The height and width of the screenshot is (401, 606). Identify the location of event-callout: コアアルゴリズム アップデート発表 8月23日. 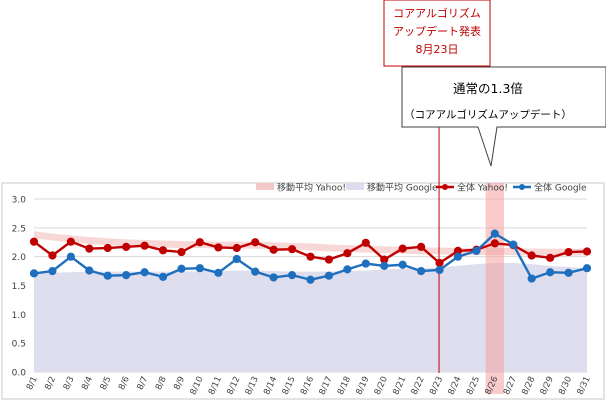
(437, 33).